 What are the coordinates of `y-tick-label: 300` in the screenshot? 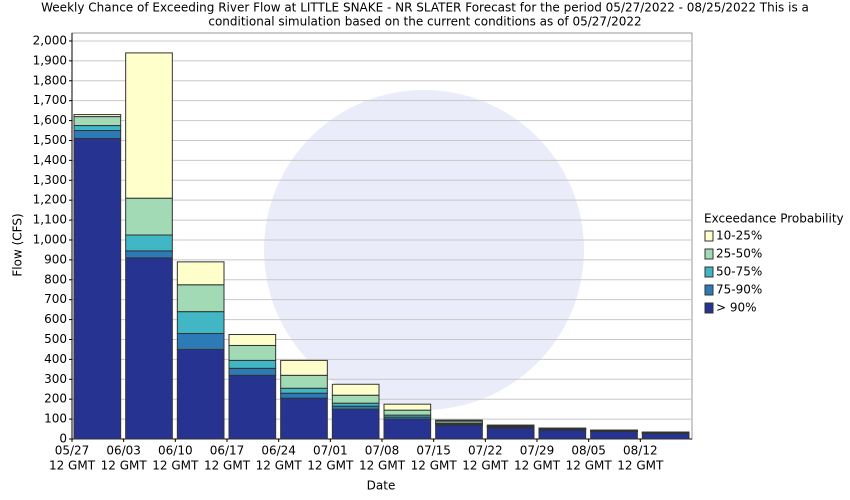 It's located at (55, 379).